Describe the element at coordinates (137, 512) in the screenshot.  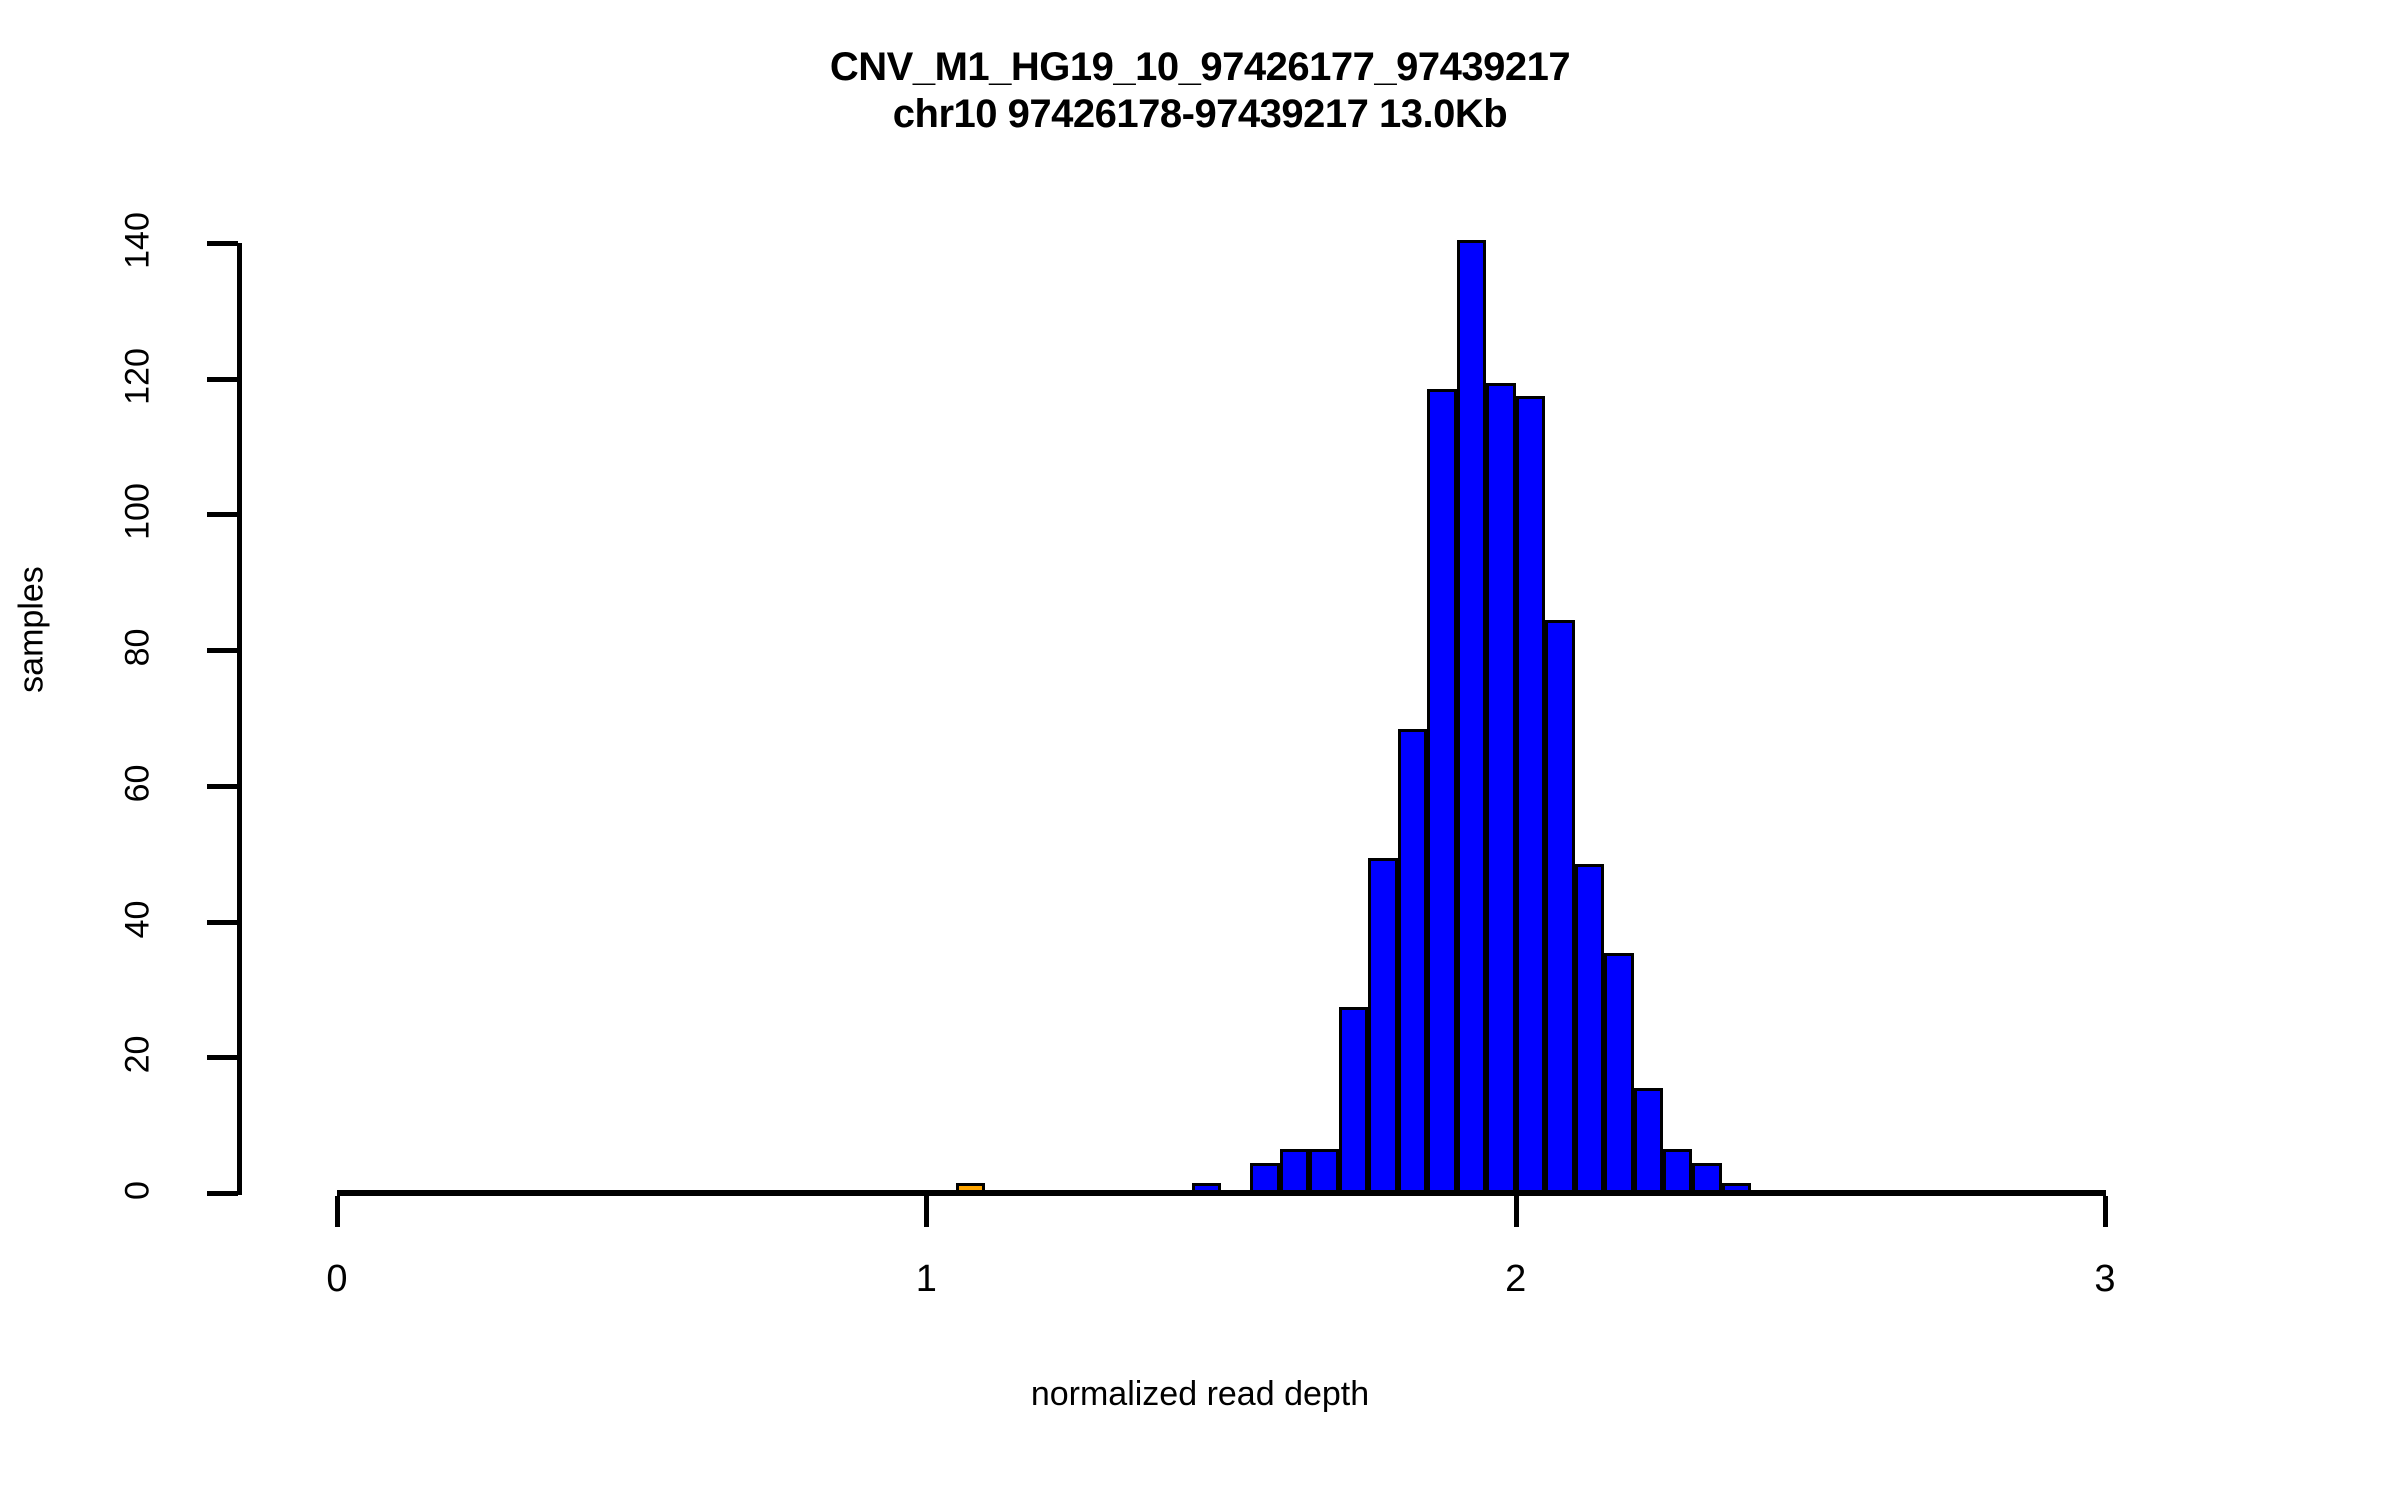
I see `y-tick-label-100: 100` at that location.